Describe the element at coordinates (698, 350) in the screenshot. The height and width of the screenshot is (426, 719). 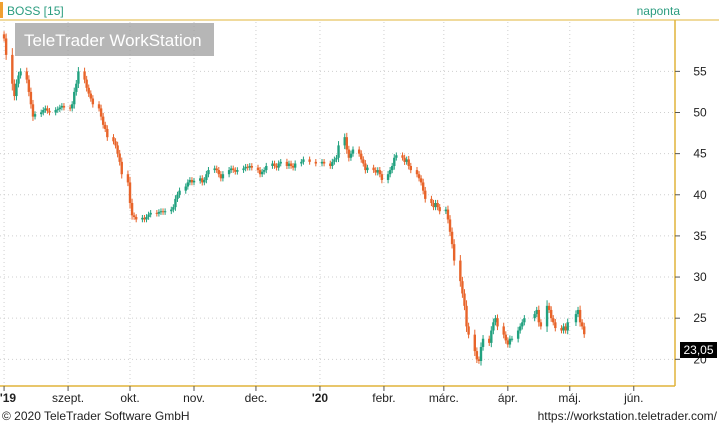
I see `last-price-value: 23,05` at that location.